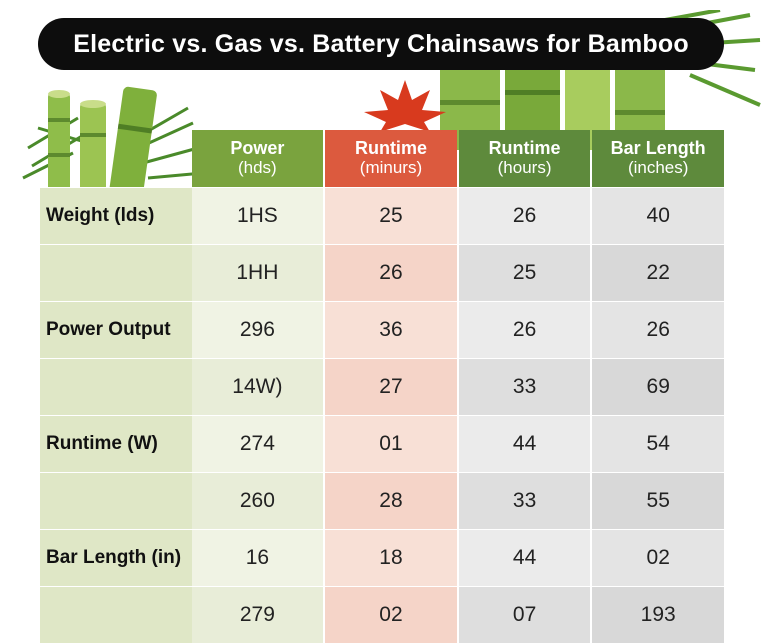 The height and width of the screenshot is (643, 768). What do you see at coordinates (658, 148) in the screenshot?
I see `header-label: Bar Length` at bounding box center [658, 148].